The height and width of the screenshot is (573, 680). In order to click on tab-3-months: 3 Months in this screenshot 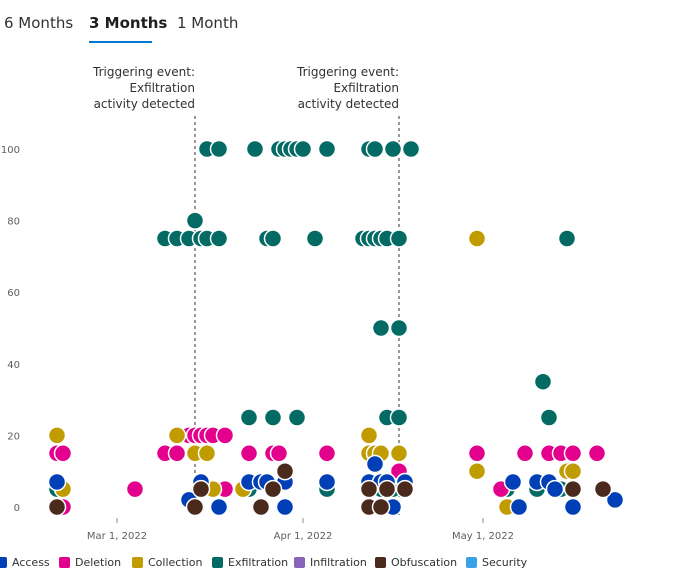, I will do `click(128, 23)`.